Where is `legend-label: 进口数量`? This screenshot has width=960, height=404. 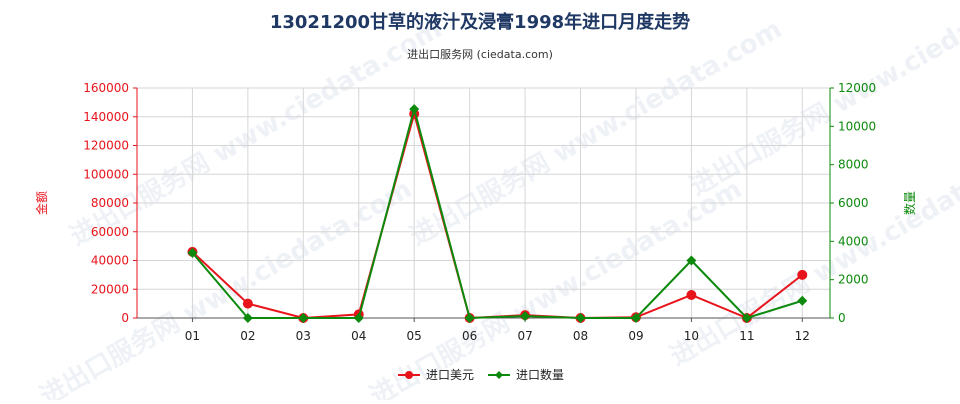 legend-label: 进口数量 is located at coordinates (540, 374).